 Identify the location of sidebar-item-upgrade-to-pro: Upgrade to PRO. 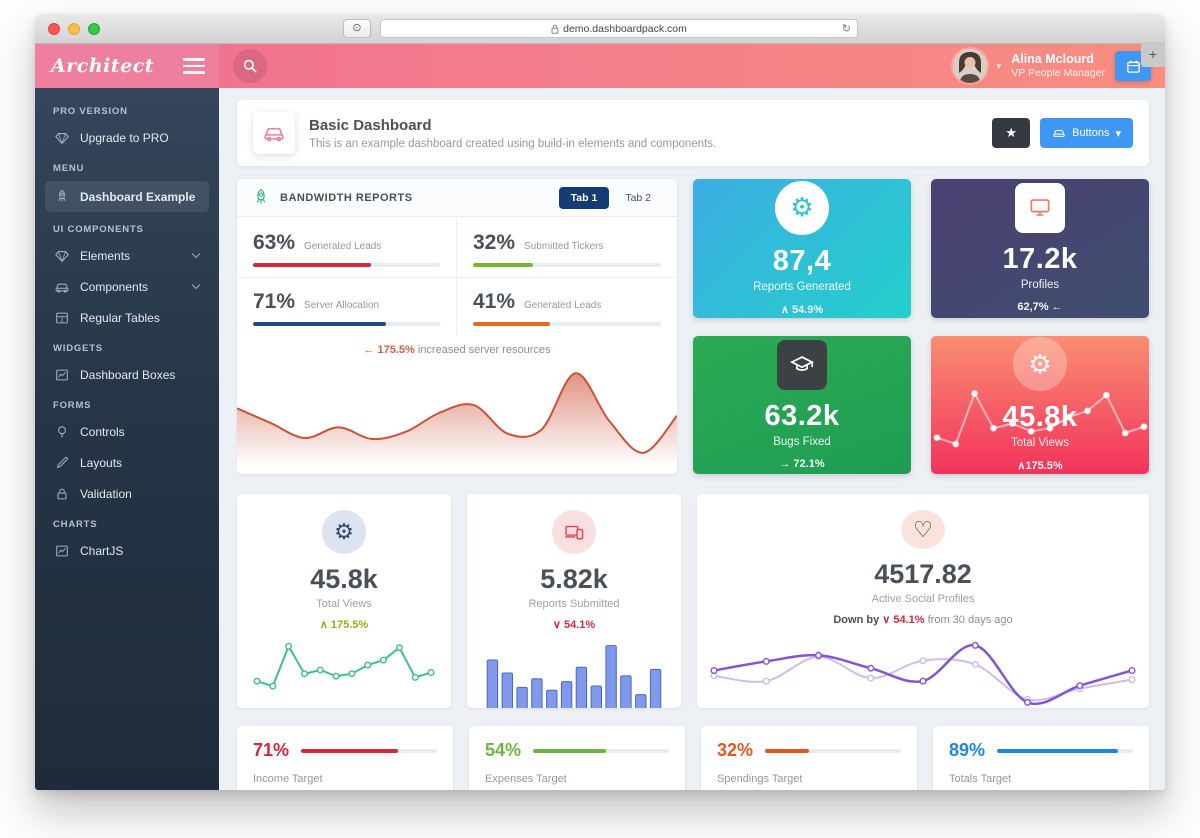
(127, 137).